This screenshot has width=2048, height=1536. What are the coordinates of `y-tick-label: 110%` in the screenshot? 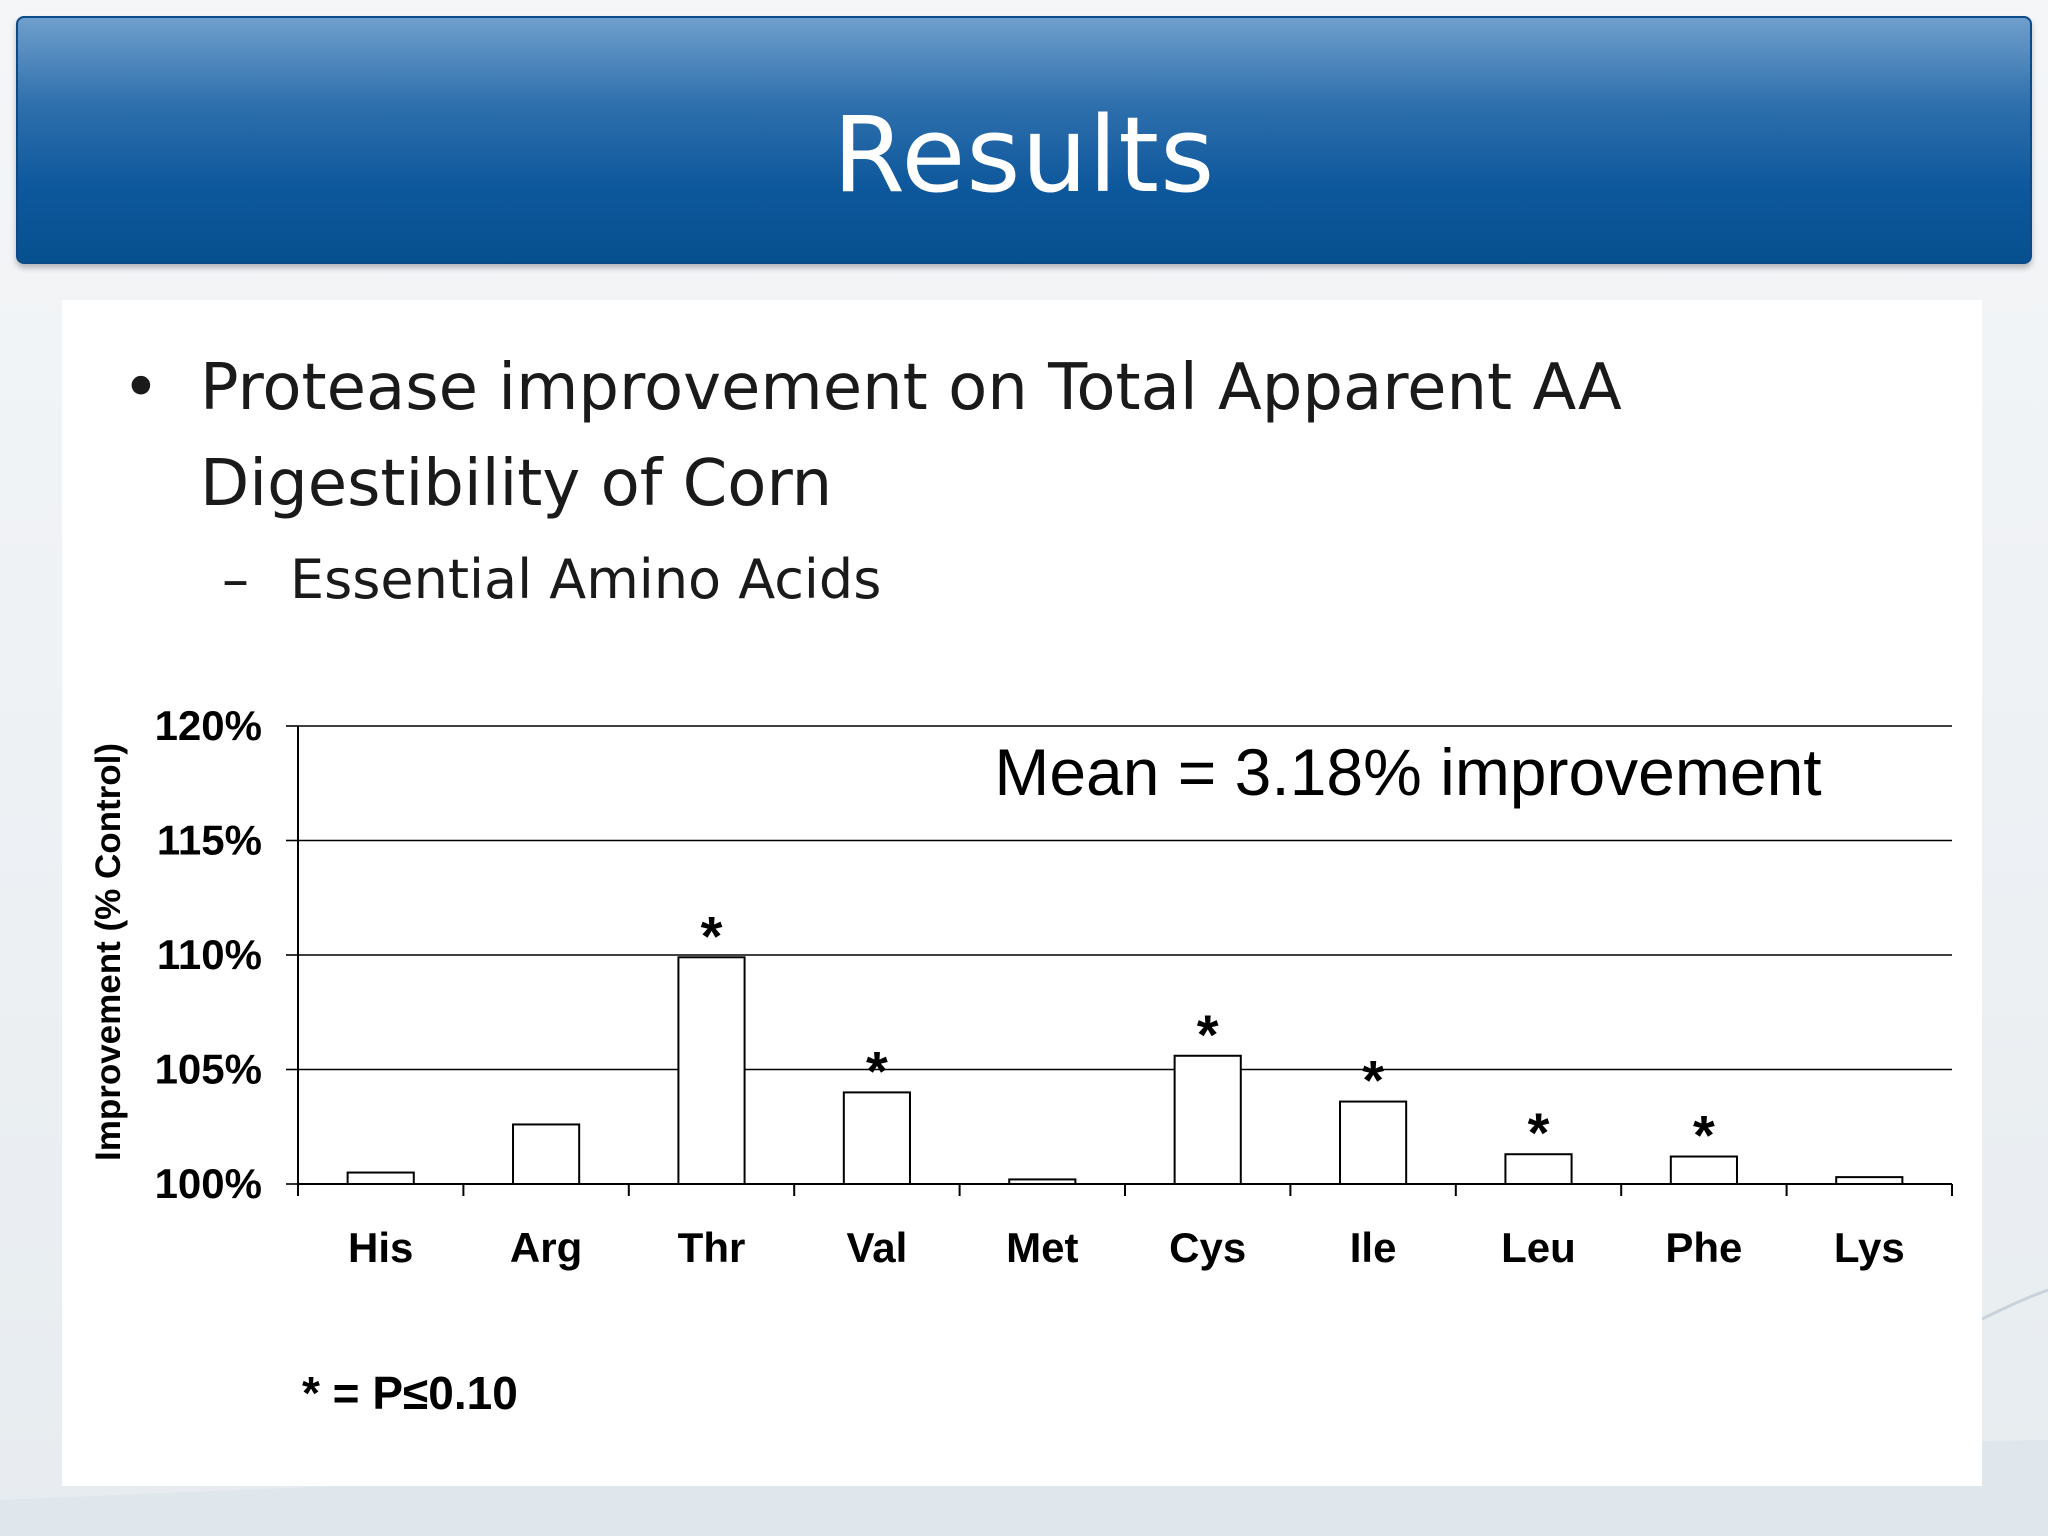 It's located at (209, 954).